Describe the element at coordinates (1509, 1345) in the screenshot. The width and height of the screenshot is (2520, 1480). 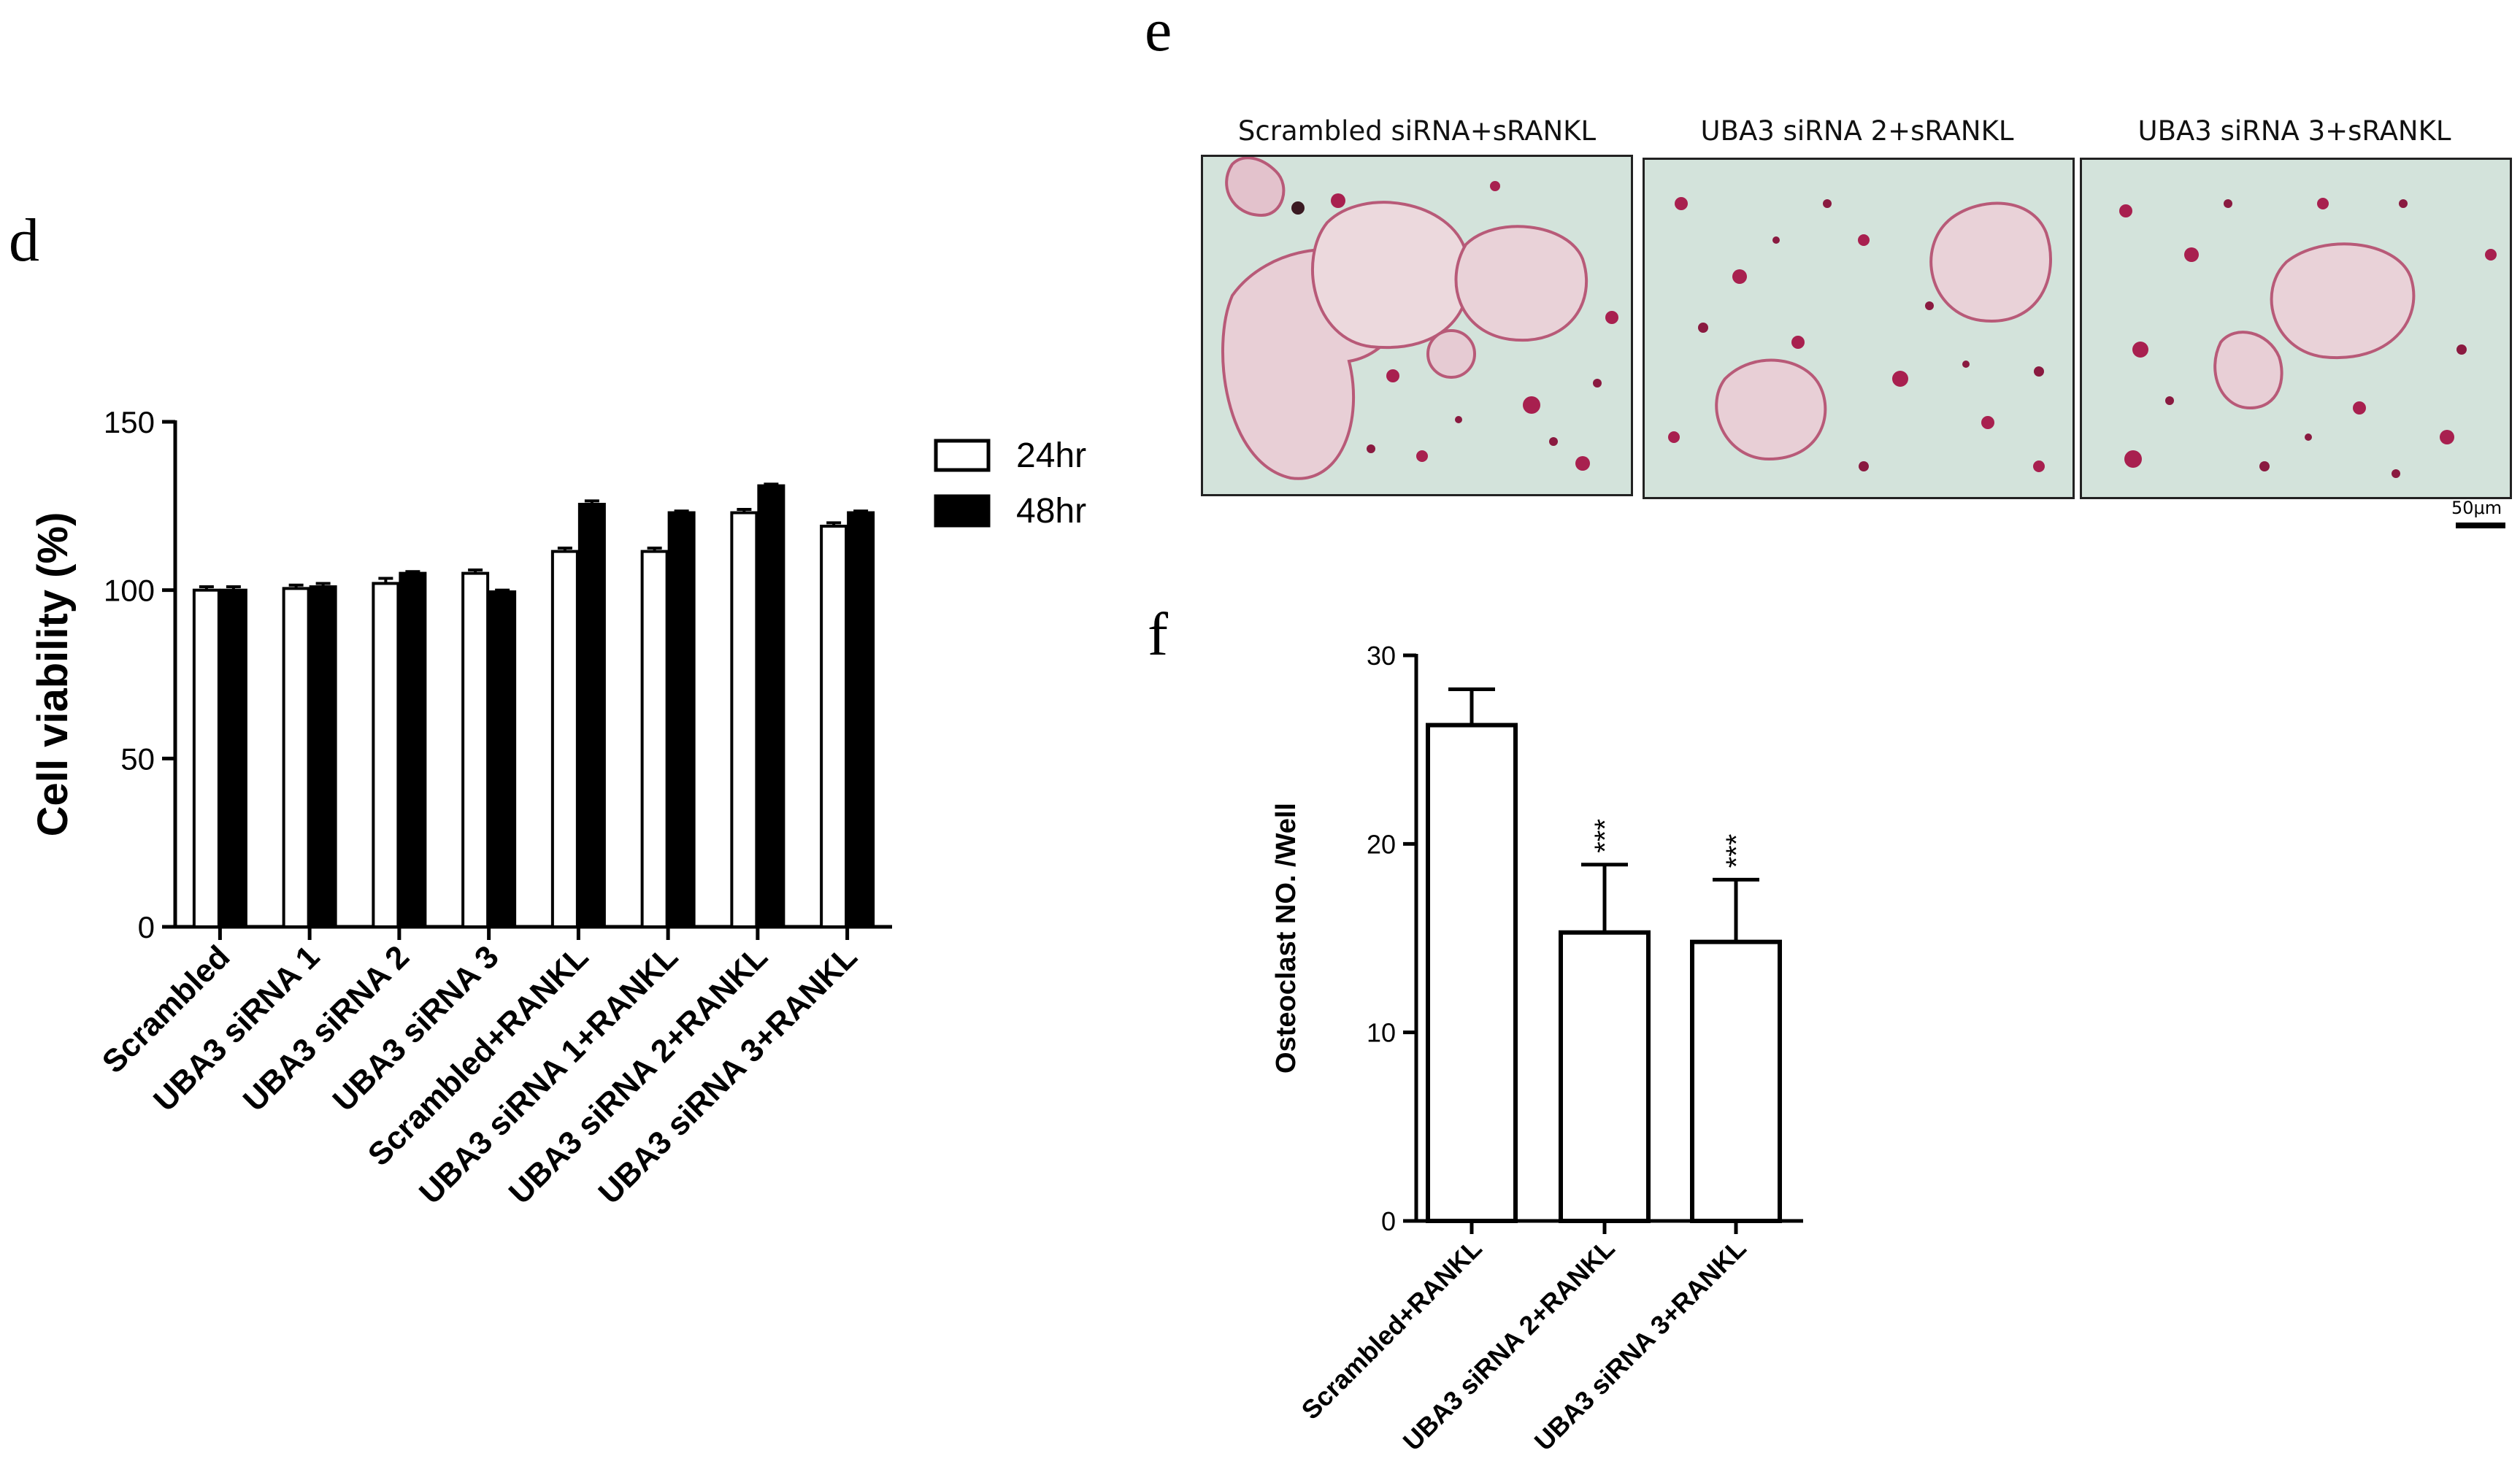
I see `f-x-tick-label-uba3-sirna-2-rankl: UBA3 siRNA 2+RANKL` at that location.